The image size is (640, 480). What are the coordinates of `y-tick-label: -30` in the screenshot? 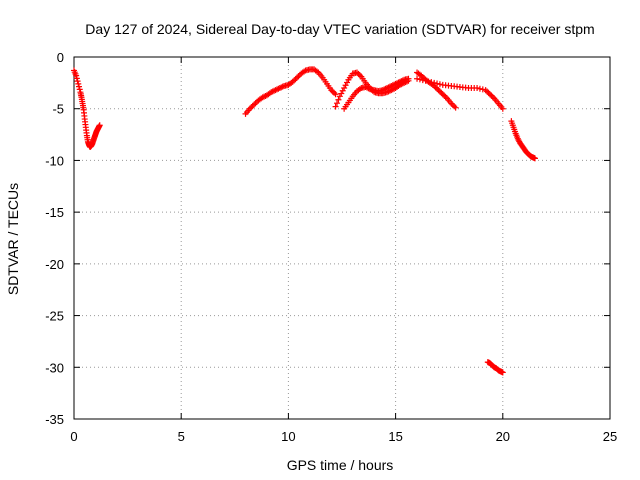 It's located at (54, 367).